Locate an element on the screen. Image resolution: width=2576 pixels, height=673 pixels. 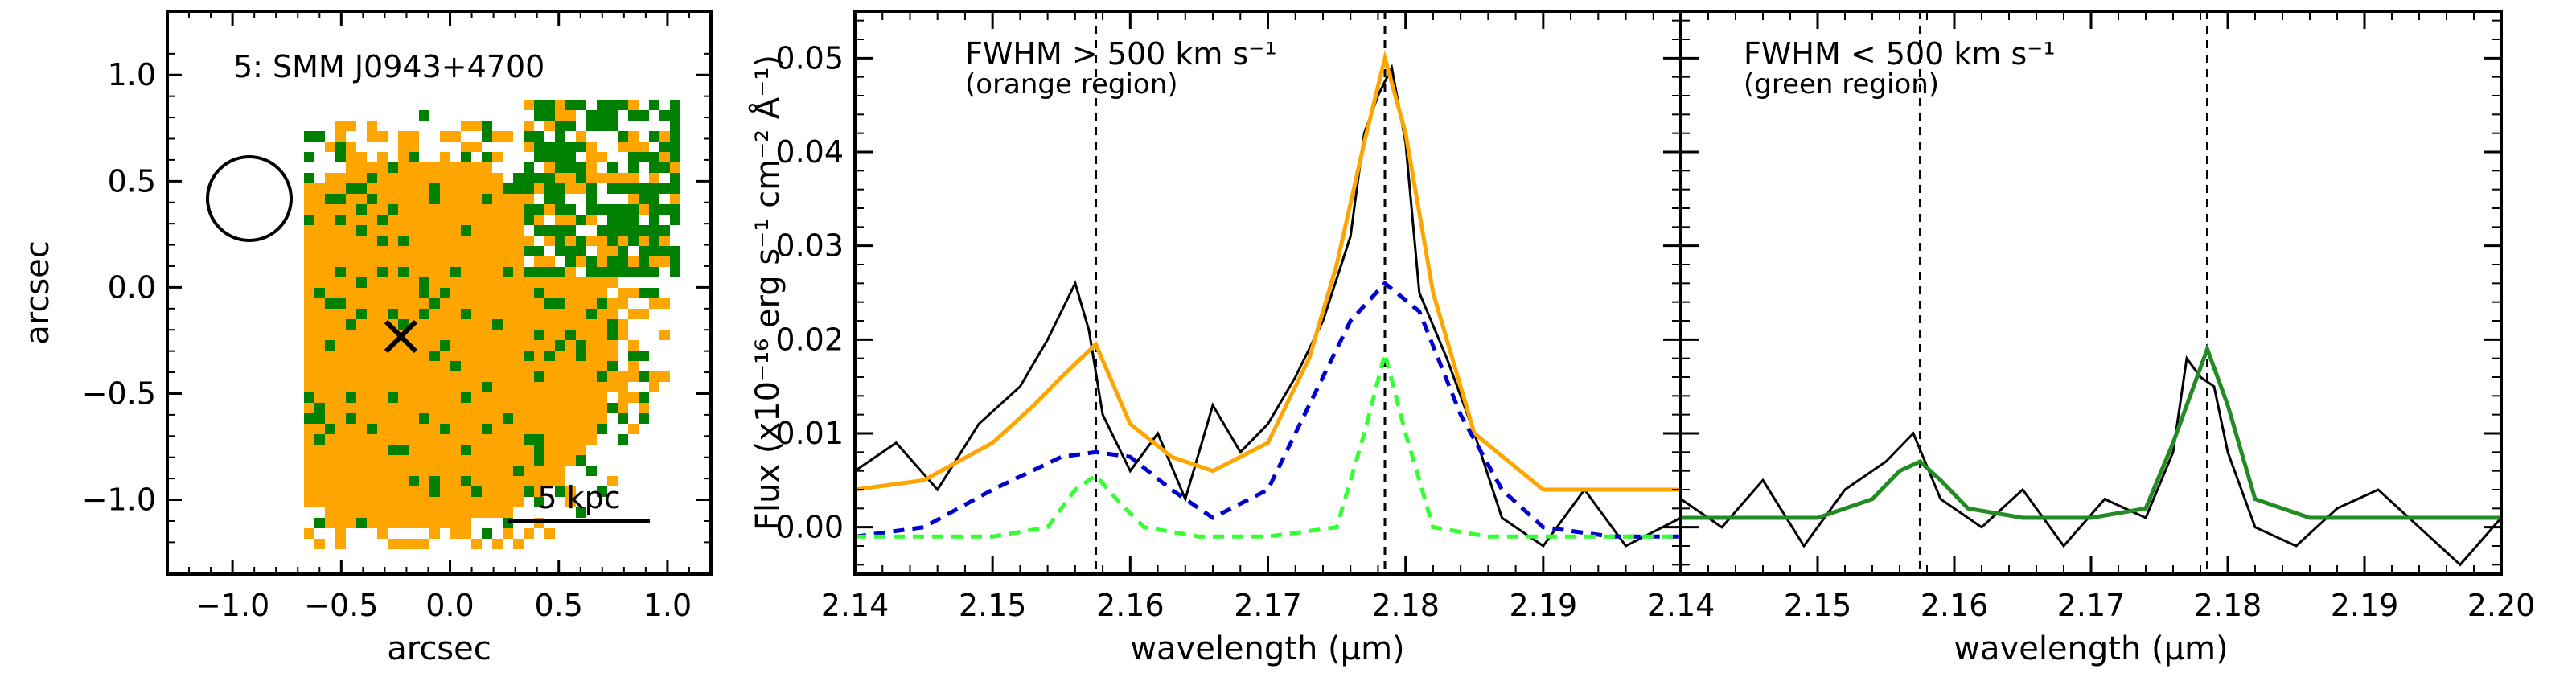
broad-annotation: FWHM > 500 km s⁻¹ is located at coordinates (1121, 54).